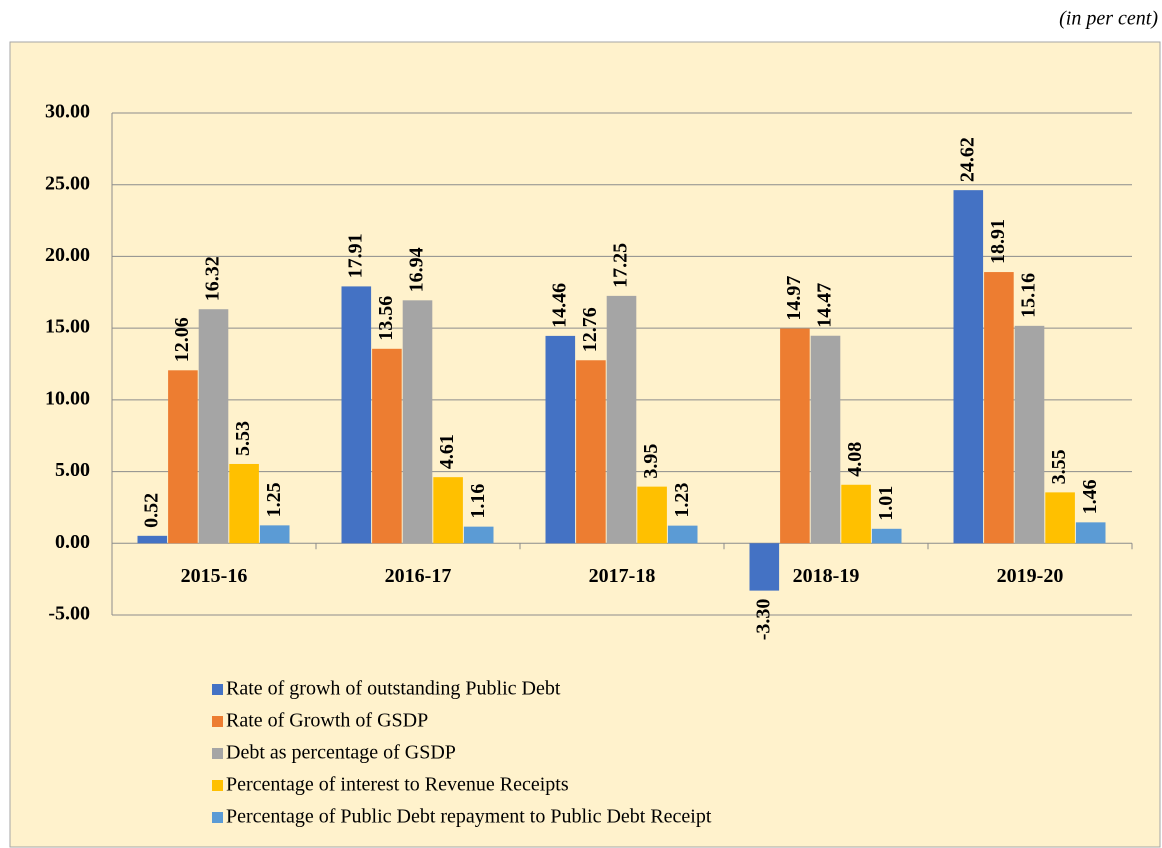 Image resolution: width=1162 pixels, height=848 pixels. What do you see at coordinates (967, 159) in the screenshot?
I see `data-label: 24.62` at bounding box center [967, 159].